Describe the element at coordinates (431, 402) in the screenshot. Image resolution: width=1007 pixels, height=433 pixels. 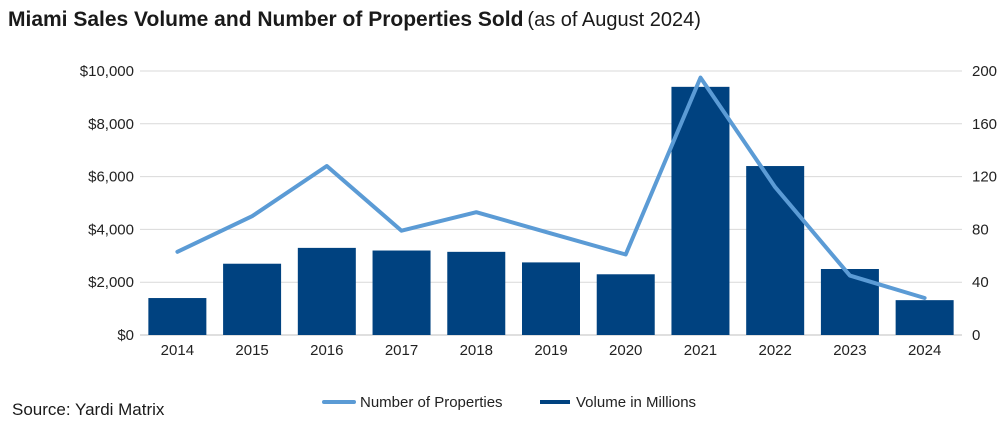
I see `legend-label-number-of-properties: Number of Properties` at that location.